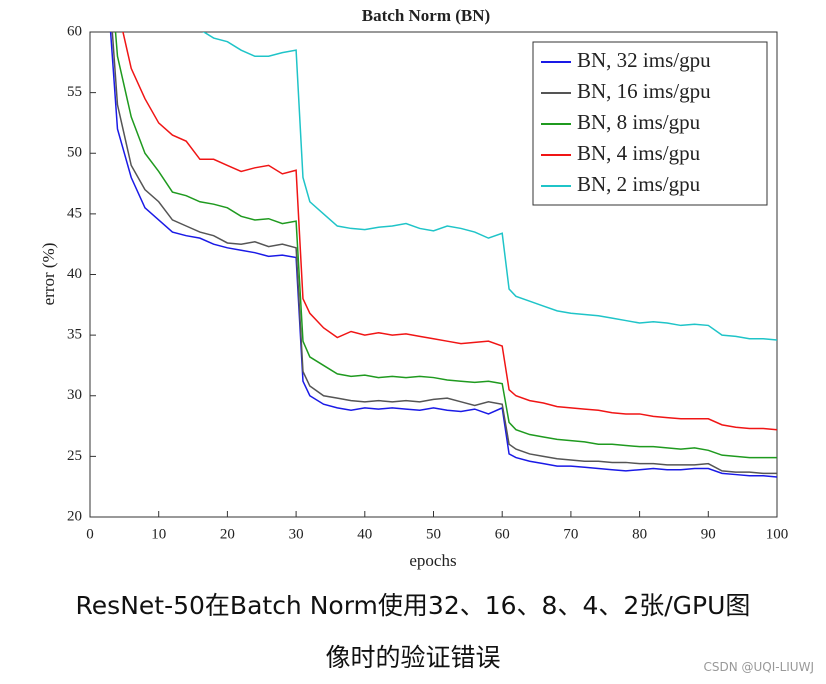 The height and width of the screenshot is (684, 826). Describe the element at coordinates (364, 534) in the screenshot. I see `x-tick-label: 40` at that location.